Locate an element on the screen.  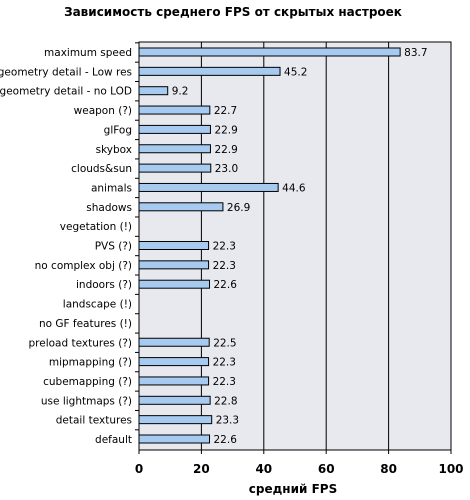
category-label: PVS (?) is located at coordinates (113, 247).